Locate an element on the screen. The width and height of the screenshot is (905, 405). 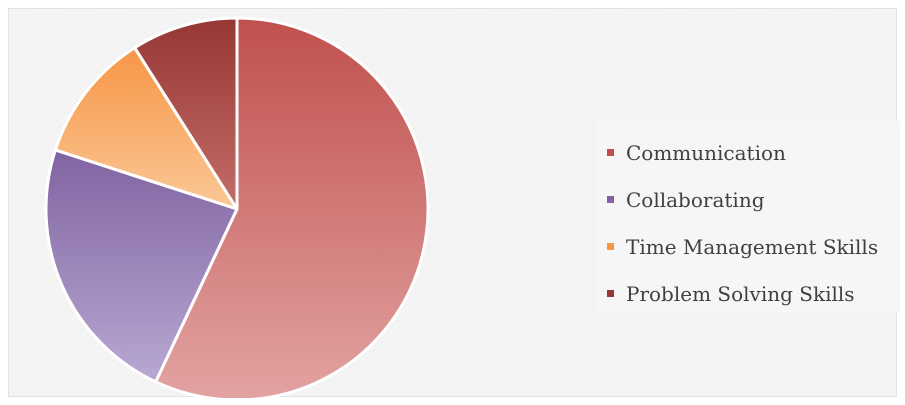
legend-swatch-problem-solving-skills is located at coordinates (610, 293).